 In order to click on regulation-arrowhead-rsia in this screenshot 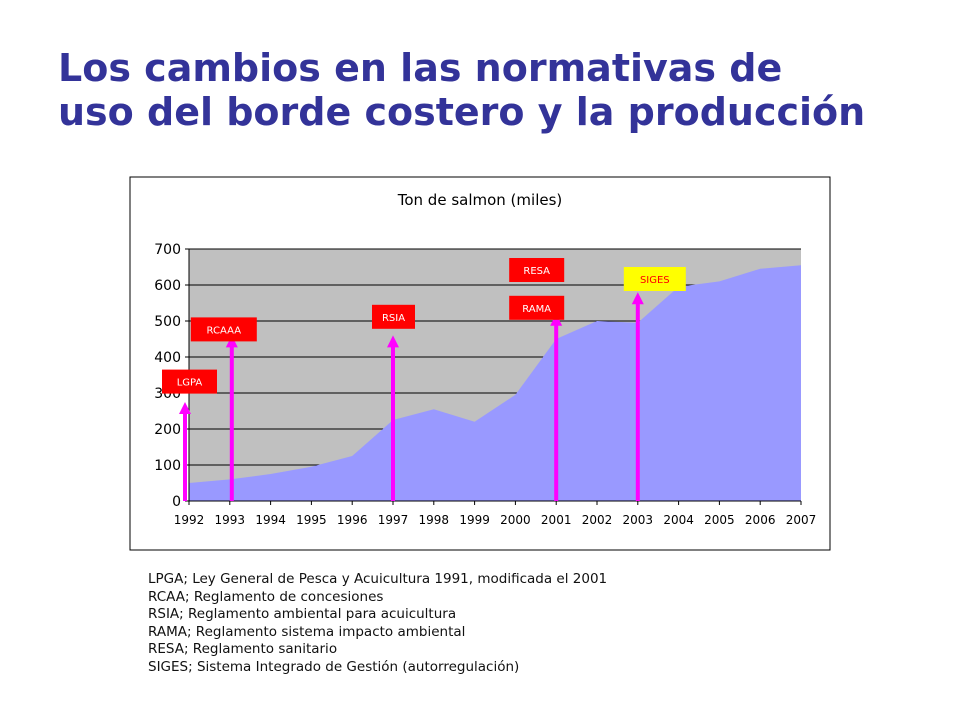, I will do `click(393, 341)`.